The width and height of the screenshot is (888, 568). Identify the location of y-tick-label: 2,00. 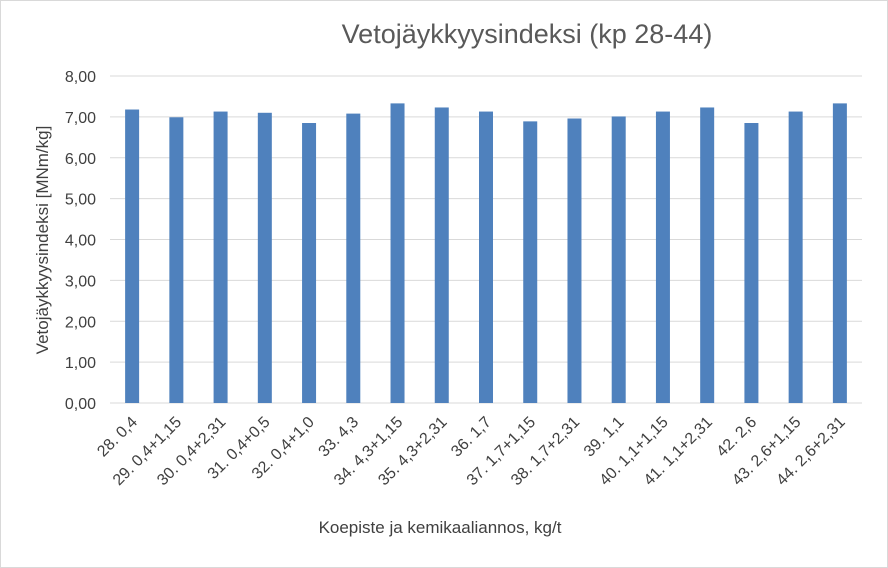
(80, 322).